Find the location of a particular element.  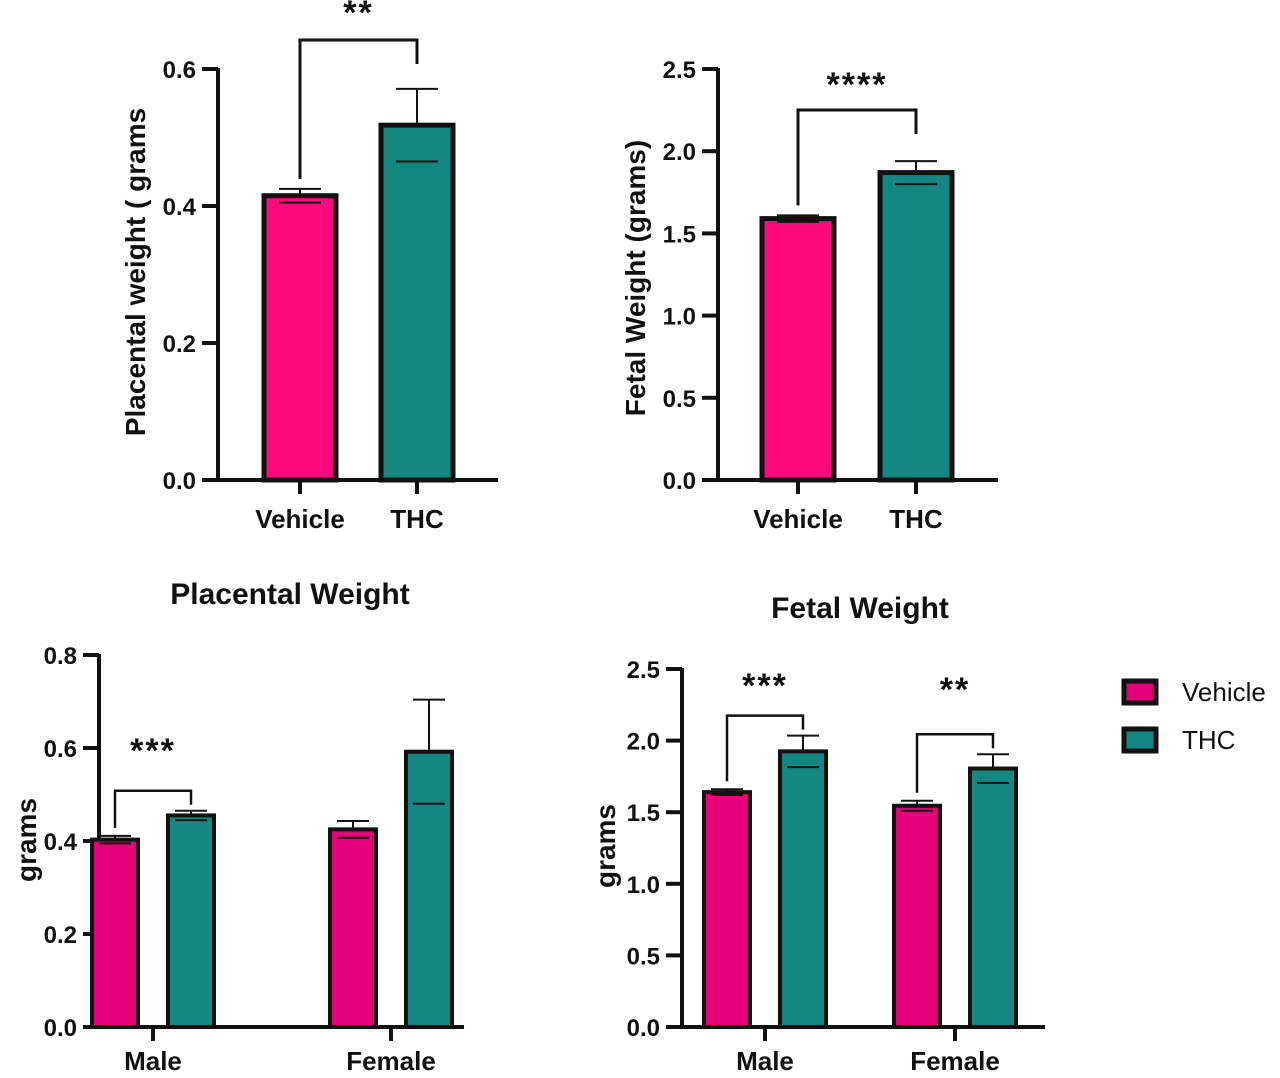

chart-title: Placental Weight is located at coordinates (290, 594).